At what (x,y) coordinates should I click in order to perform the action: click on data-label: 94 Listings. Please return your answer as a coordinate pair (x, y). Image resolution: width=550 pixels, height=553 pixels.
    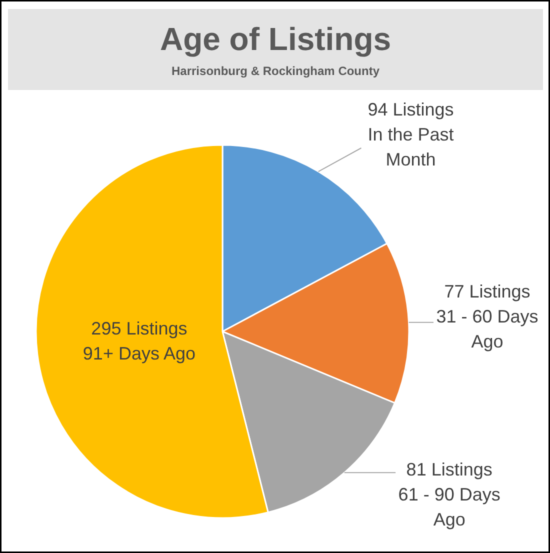
    Looking at the image, I should click on (411, 110).